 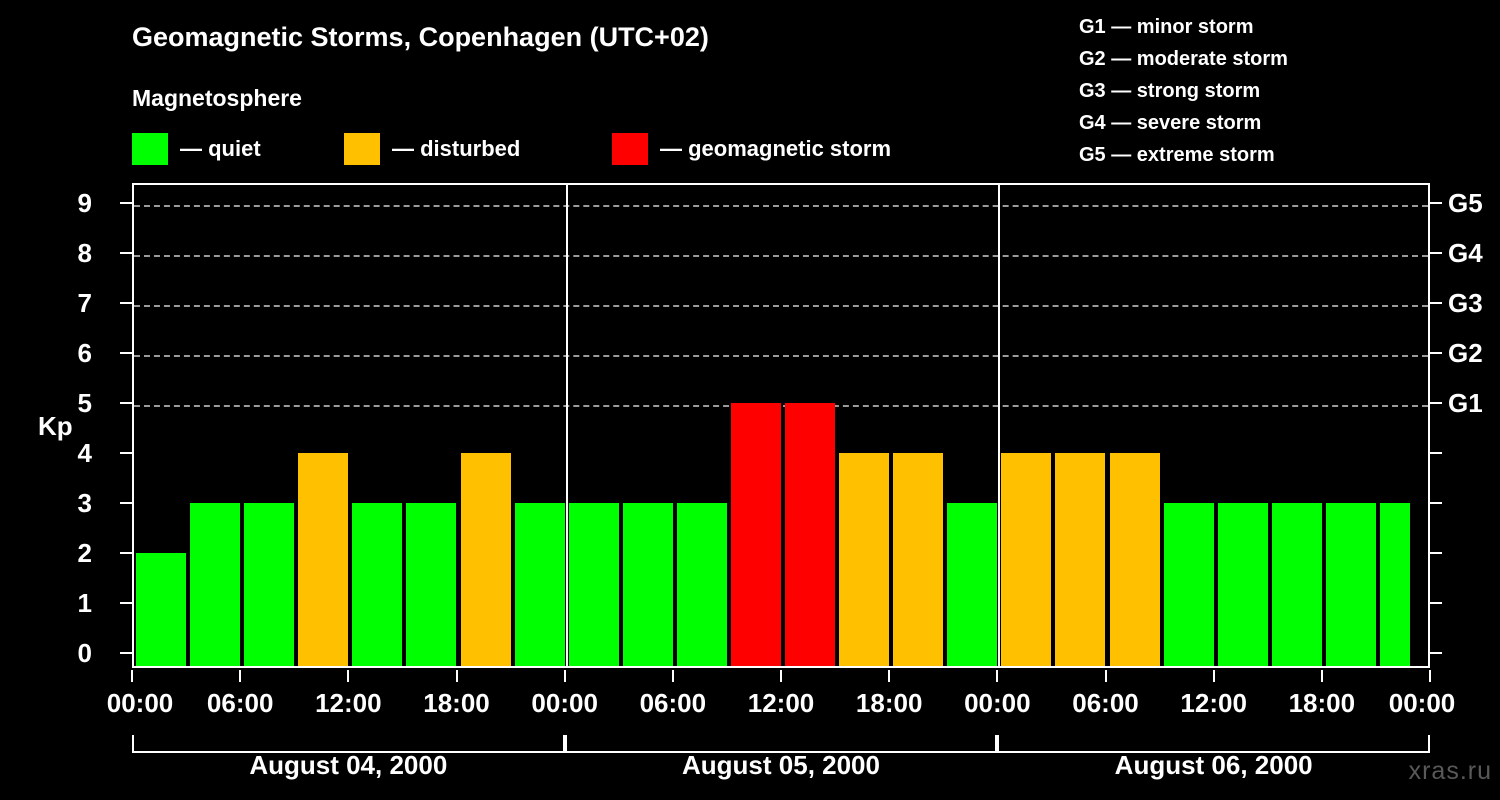 I want to click on orange-square-swatch, so click(x=362, y=149).